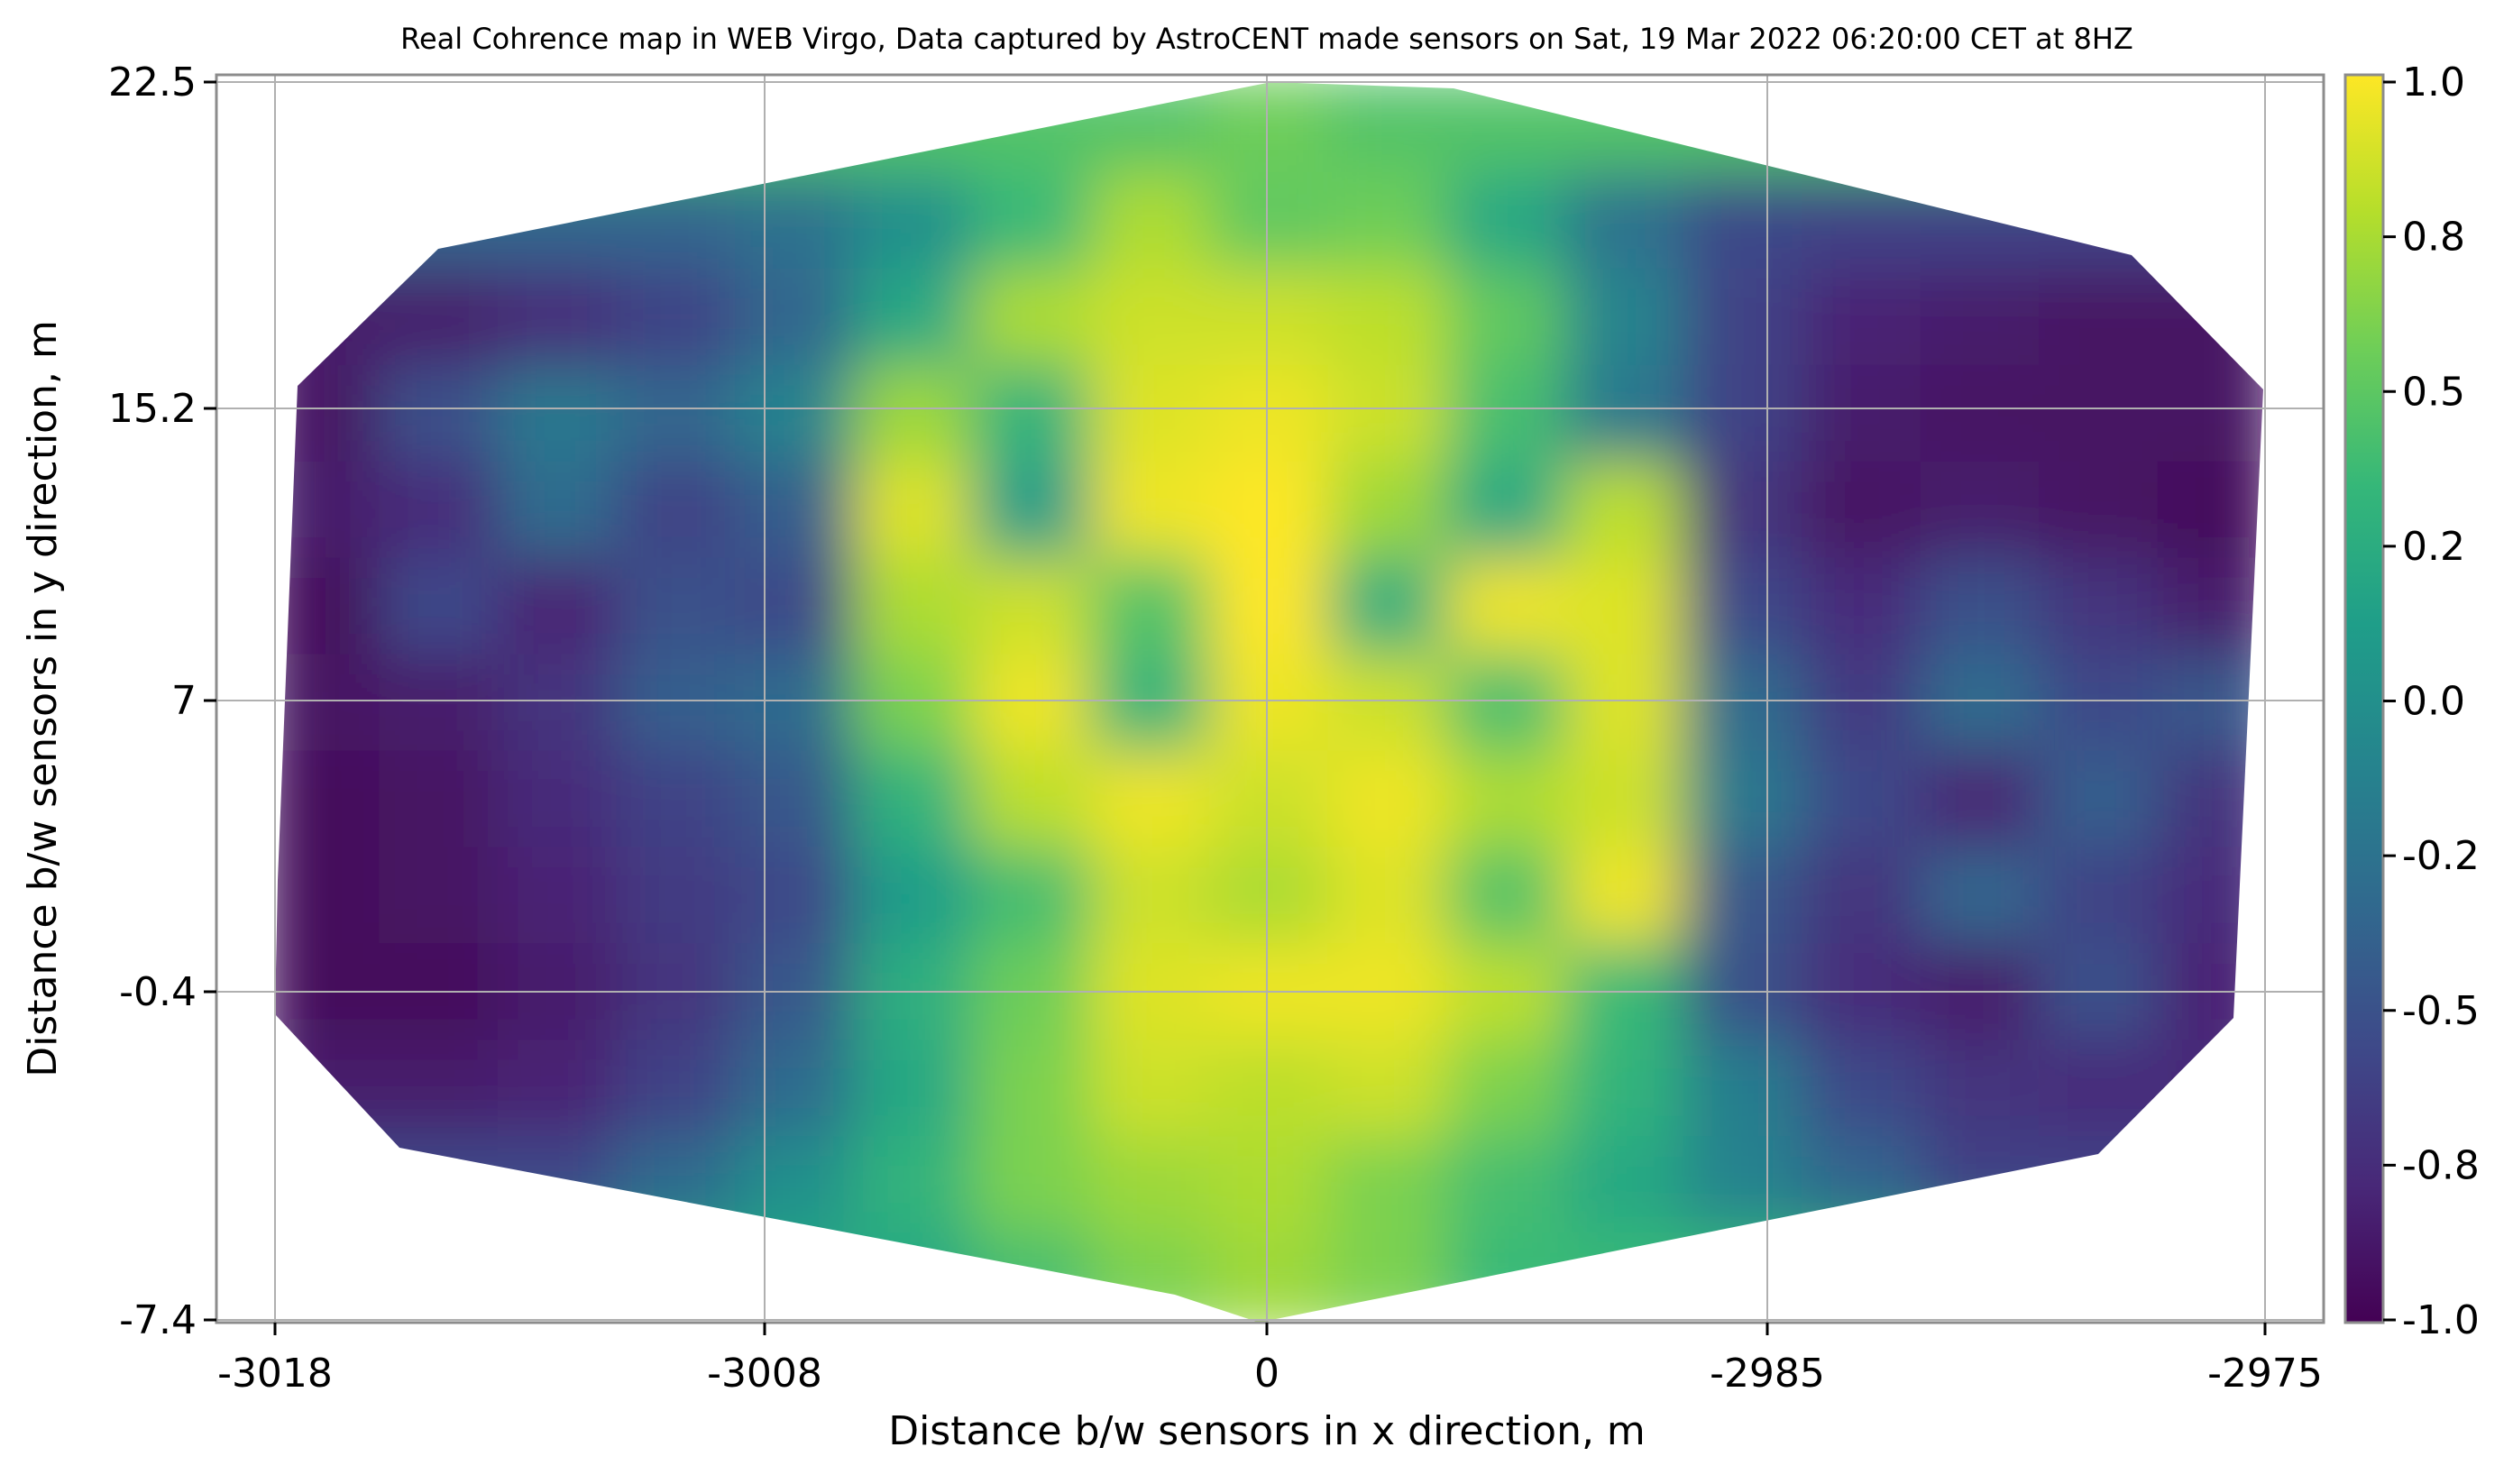 Image resolution: width=2513 pixels, height=1484 pixels. Describe the element at coordinates (184, 701) in the screenshot. I see `y-tick-label: 7` at that location.